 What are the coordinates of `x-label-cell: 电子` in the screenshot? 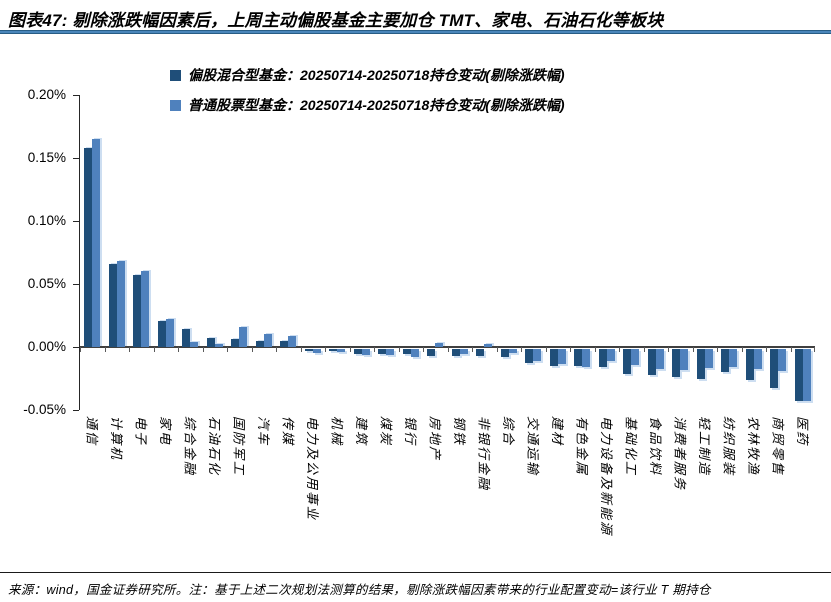 It's located at (140, 491).